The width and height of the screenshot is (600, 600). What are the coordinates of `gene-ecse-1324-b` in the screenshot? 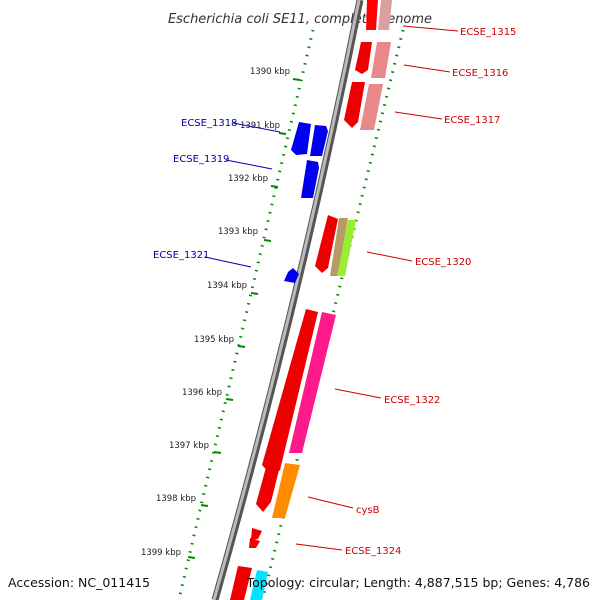 It's located at (254, 543).